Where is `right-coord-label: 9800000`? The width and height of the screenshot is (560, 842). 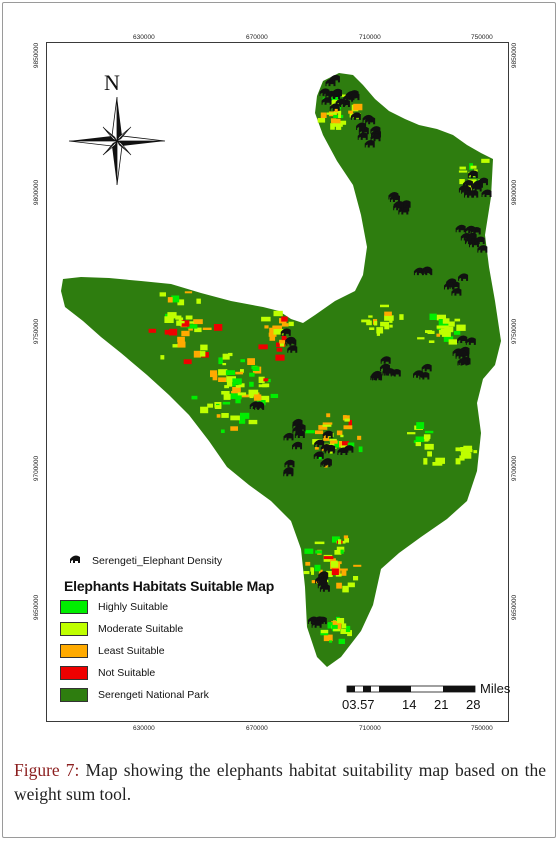 right-coord-label: 9800000 is located at coordinates (515, 192).